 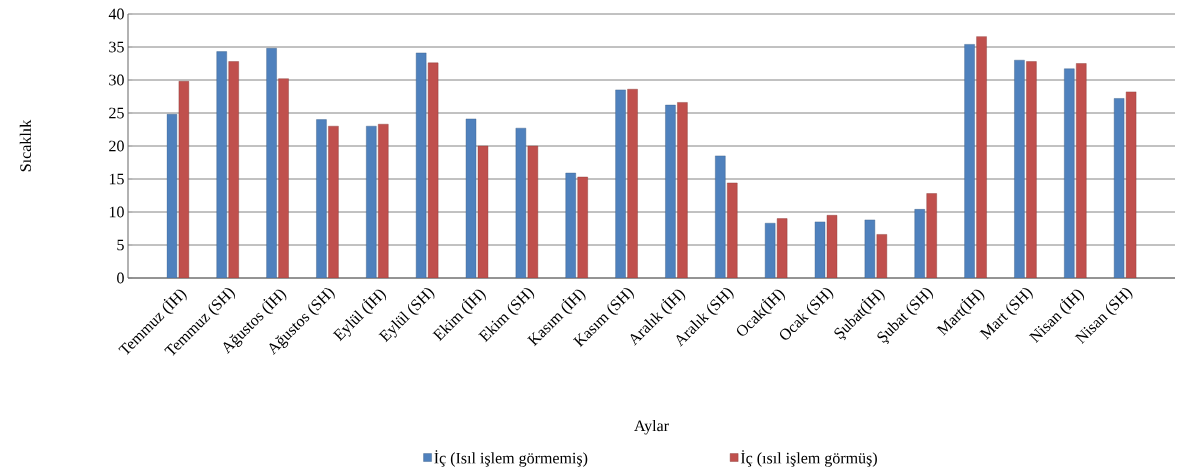 I want to click on y-tick-label: 0, so click(x=120, y=278).